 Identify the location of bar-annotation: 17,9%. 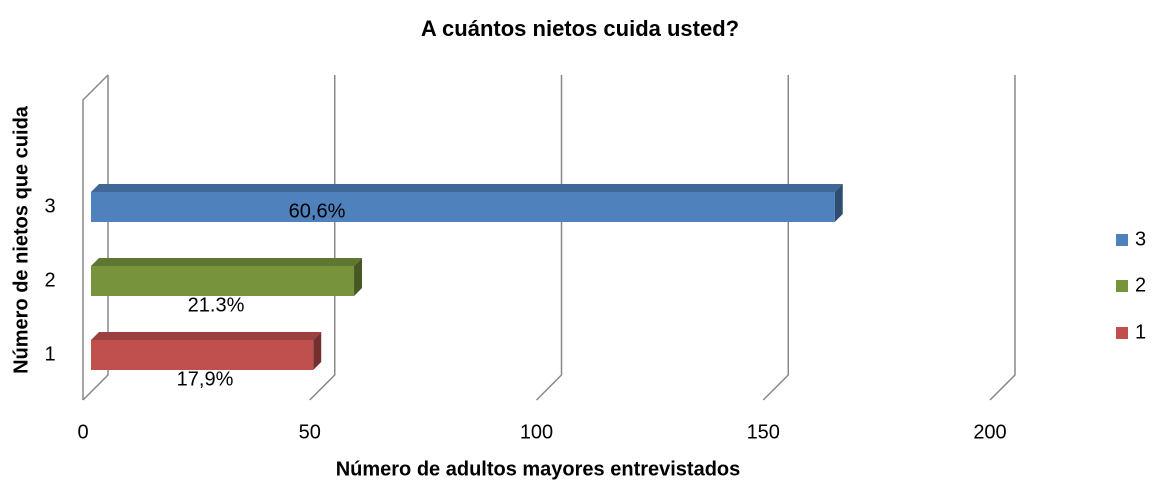
(205, 379).